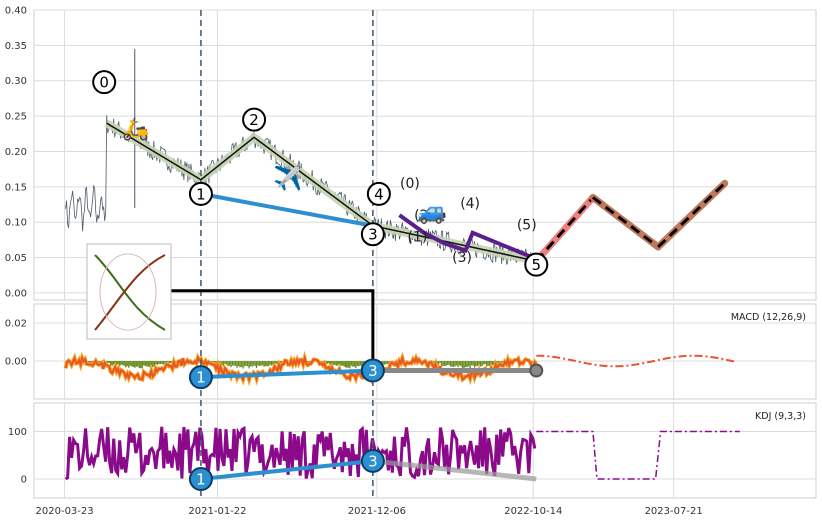  What do you see at coordinates (418, 237) in the screenshot?
I see `sub-wave-label: (1)` at bounding box center [418, 237].